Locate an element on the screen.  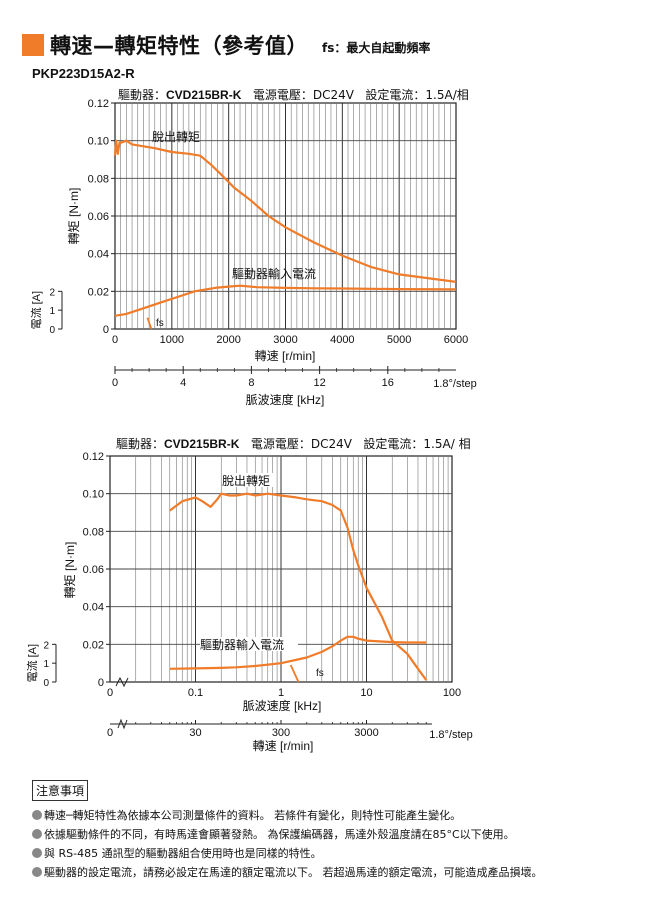
chart1-xtick-label: 0 is located at coordinates (115, 340).